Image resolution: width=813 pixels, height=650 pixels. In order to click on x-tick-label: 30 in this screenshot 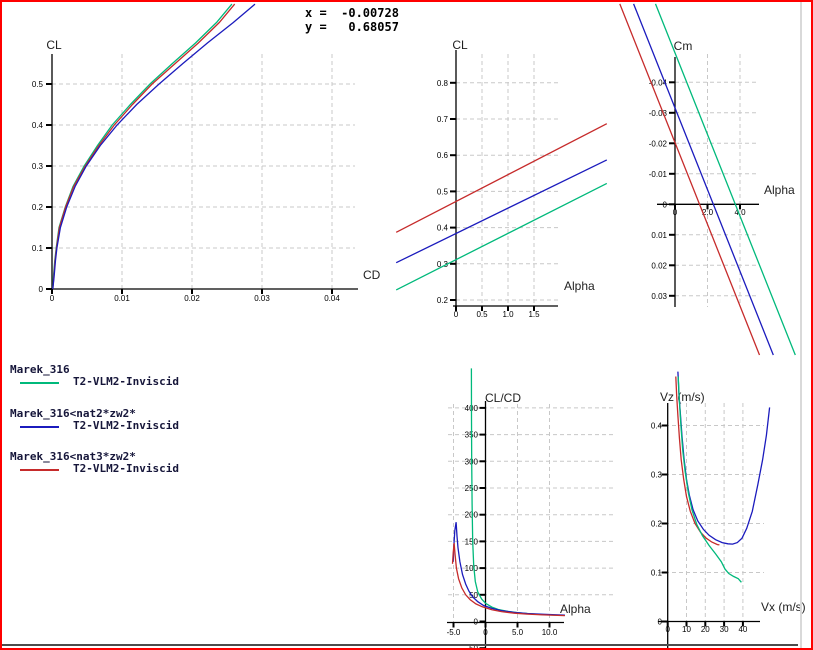, I will do `click(724, 629)`.